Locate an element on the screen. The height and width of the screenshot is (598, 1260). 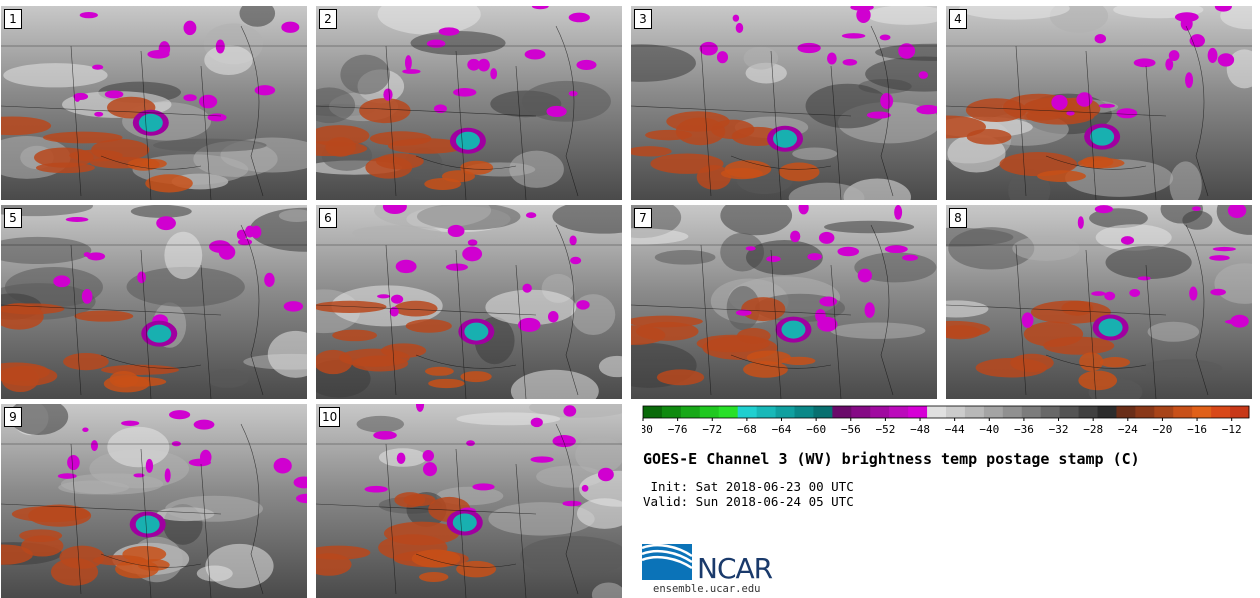
colorbar-tick-label: −40 is located at coordinates (989, 429).